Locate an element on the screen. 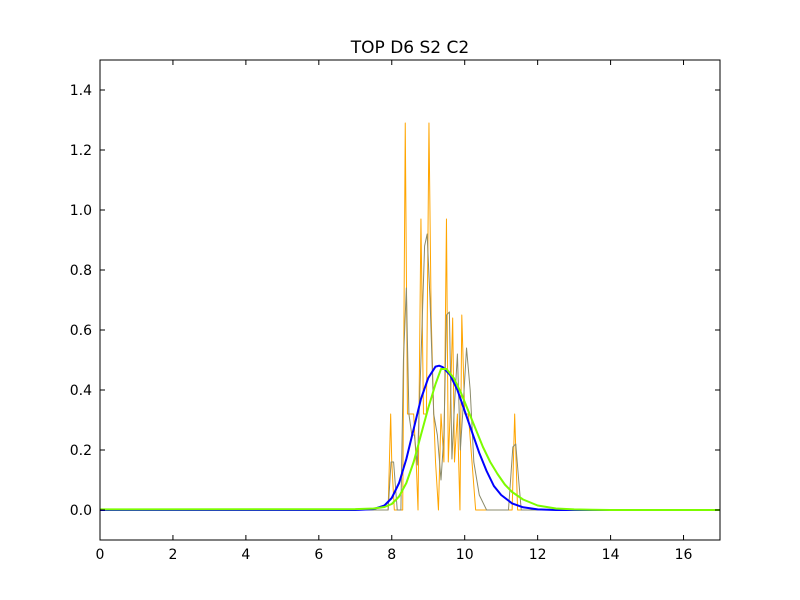  x-tick-label: 8 is located at coordinates (391, 555).